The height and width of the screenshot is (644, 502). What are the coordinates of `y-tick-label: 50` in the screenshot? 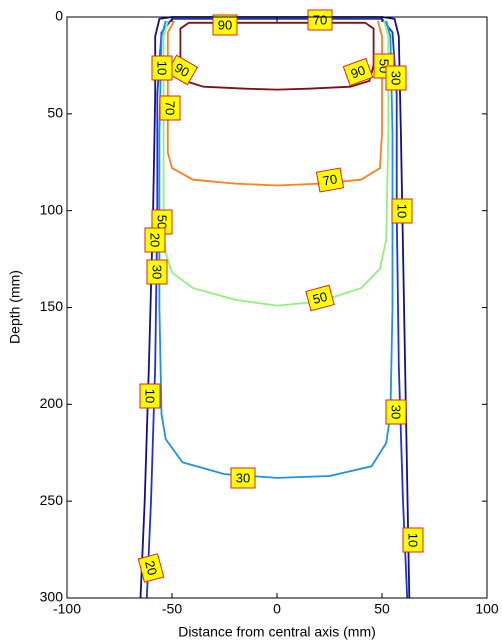 It's located at (55, 113).